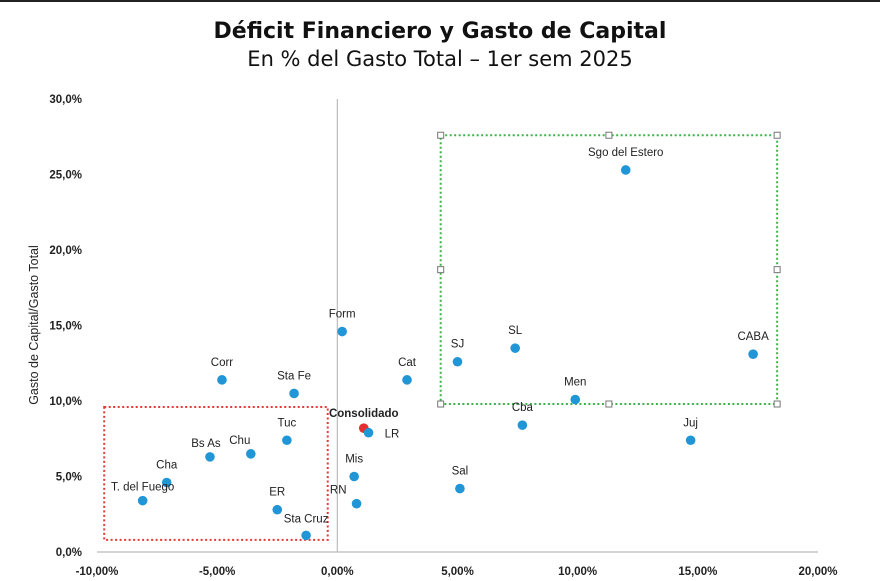 This screenshot has width=880, height=581. Describe the element at coordinates (457, 361) in the screenshot. I see `data-point-sj` at that location.